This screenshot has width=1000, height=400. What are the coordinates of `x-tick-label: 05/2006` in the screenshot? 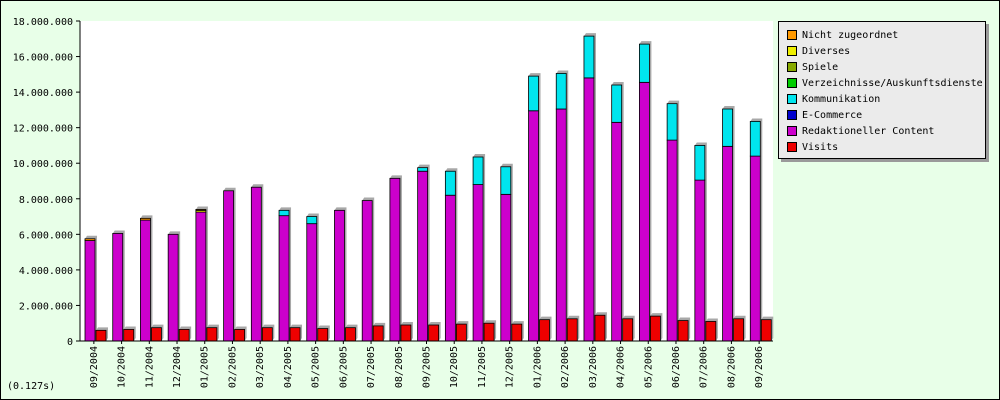 It's located at (648, 367).